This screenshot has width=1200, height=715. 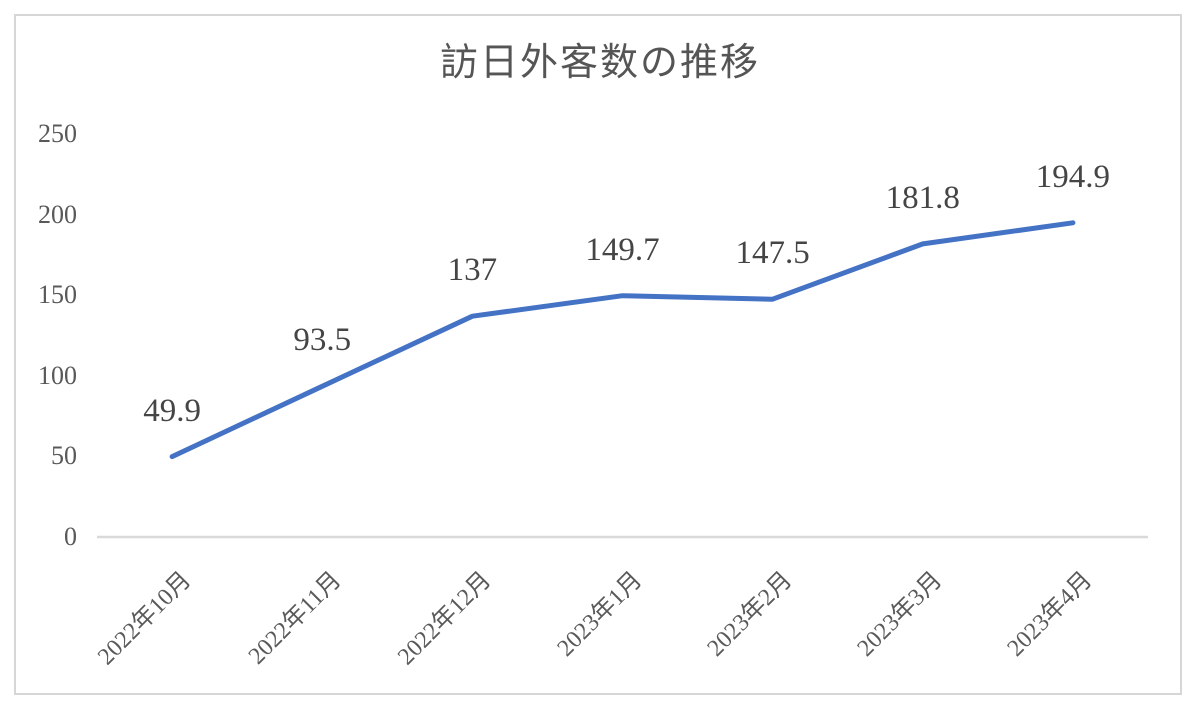 What do you see at coordinates (64, 456) in the screenshot?
I see `y-tick-label: 50` at bounding box center [64, 456].